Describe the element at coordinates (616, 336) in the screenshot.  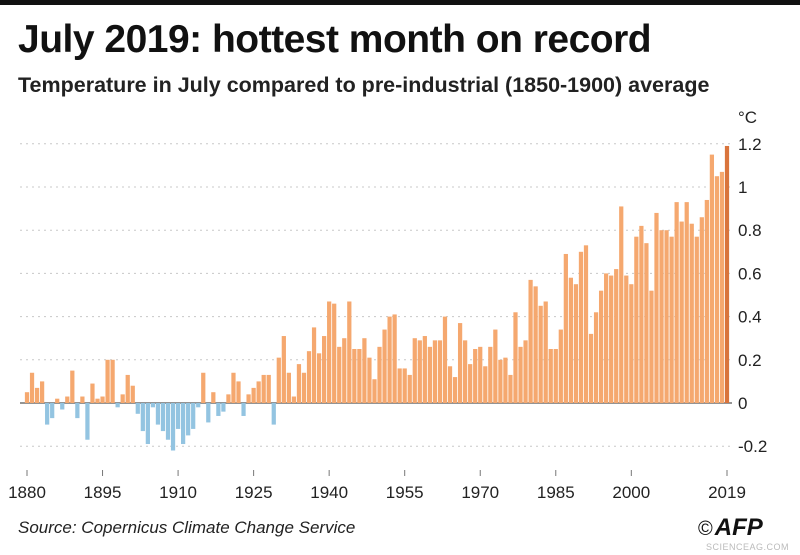
I see `bar-1997` at that location.